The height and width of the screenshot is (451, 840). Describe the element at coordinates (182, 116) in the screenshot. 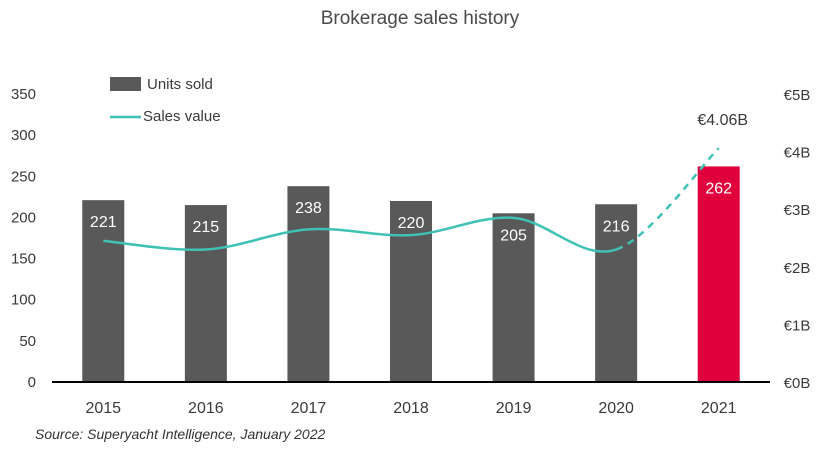

I see `legend-sales-value: Sales value` at that location.